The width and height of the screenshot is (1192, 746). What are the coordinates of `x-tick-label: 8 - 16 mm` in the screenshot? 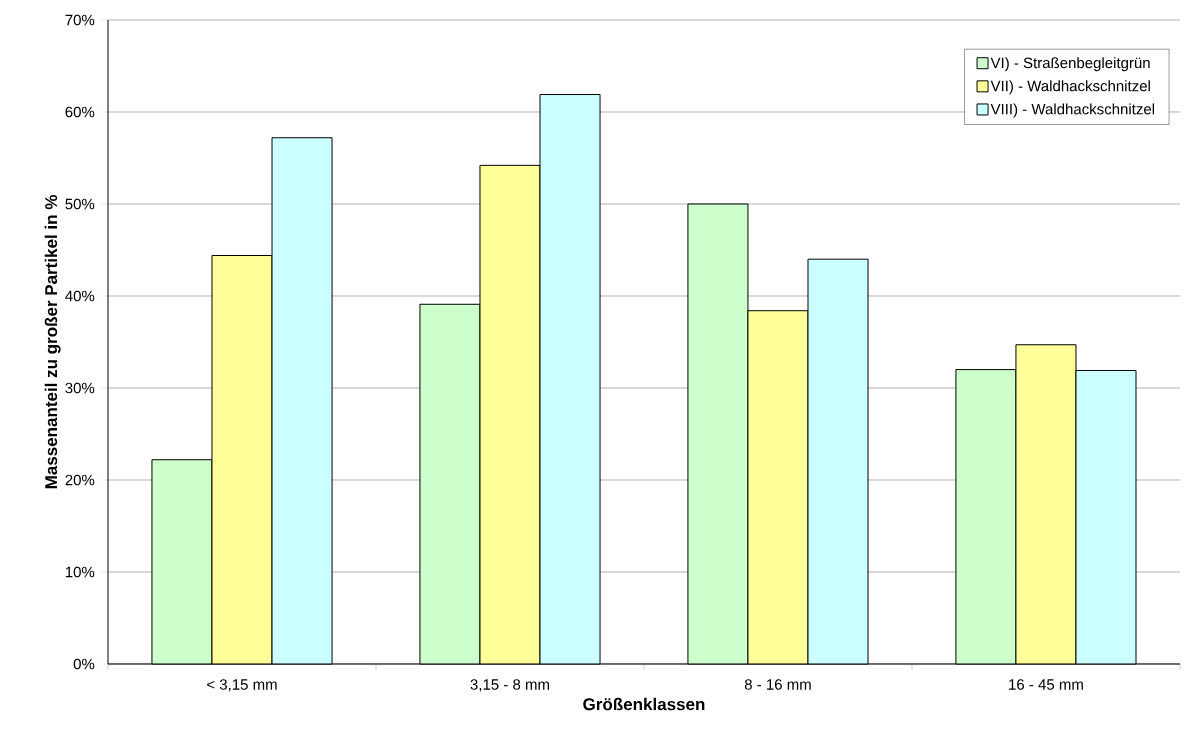 It's located at (777, 684).